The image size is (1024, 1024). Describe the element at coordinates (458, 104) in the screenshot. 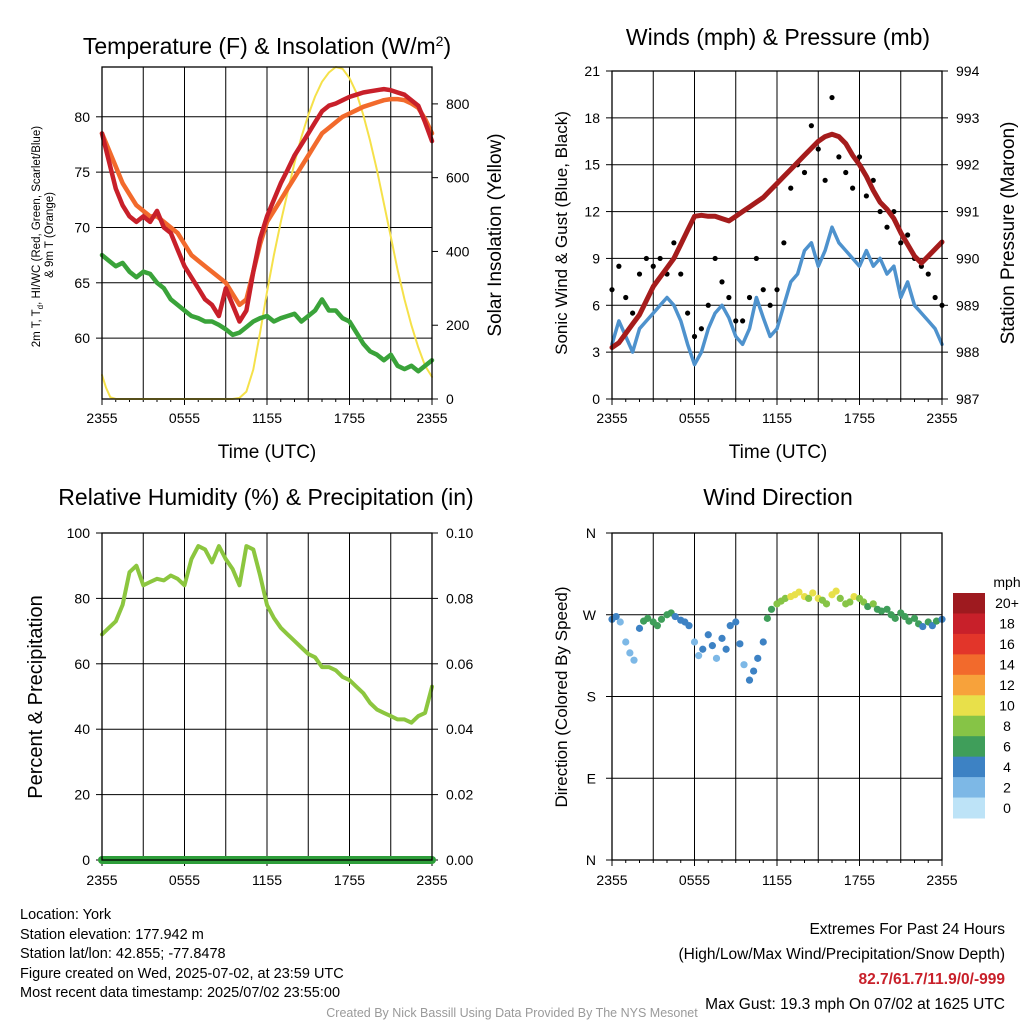

I see `insolation-ytick-label: 800` at that location.